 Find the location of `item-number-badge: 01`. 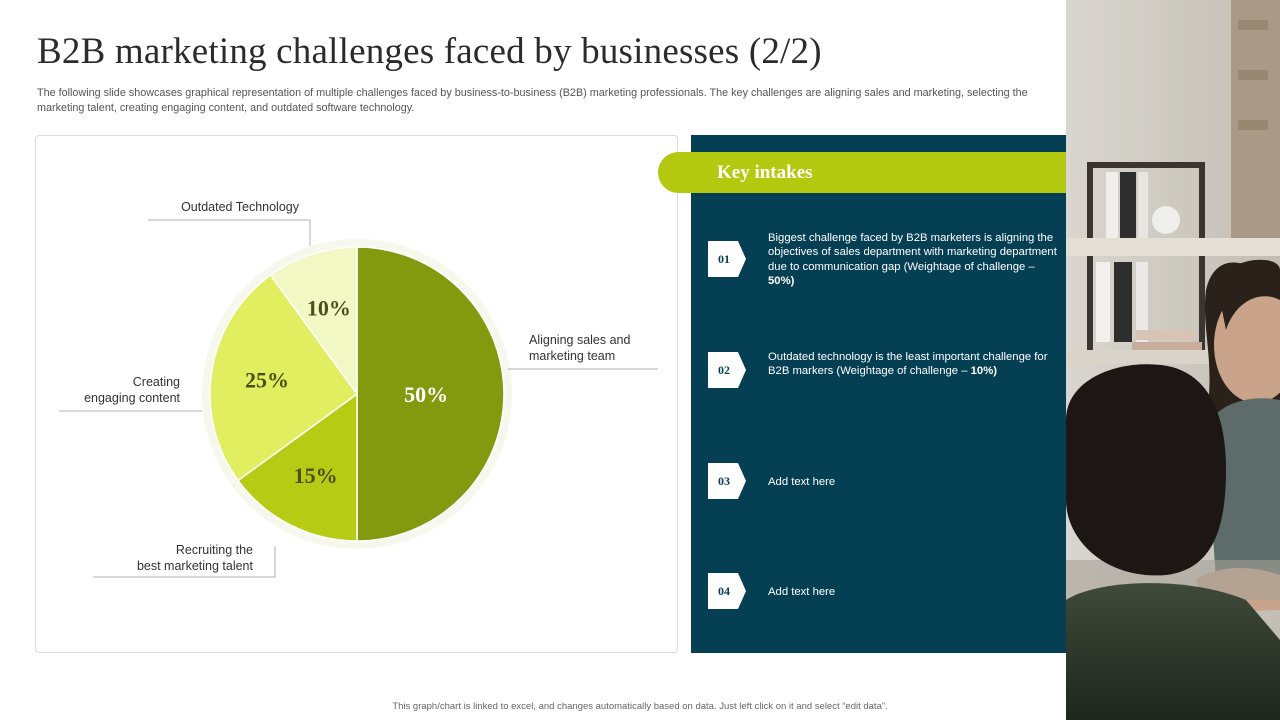

item-number-badge: 01 is located at coordinates (727, 259).